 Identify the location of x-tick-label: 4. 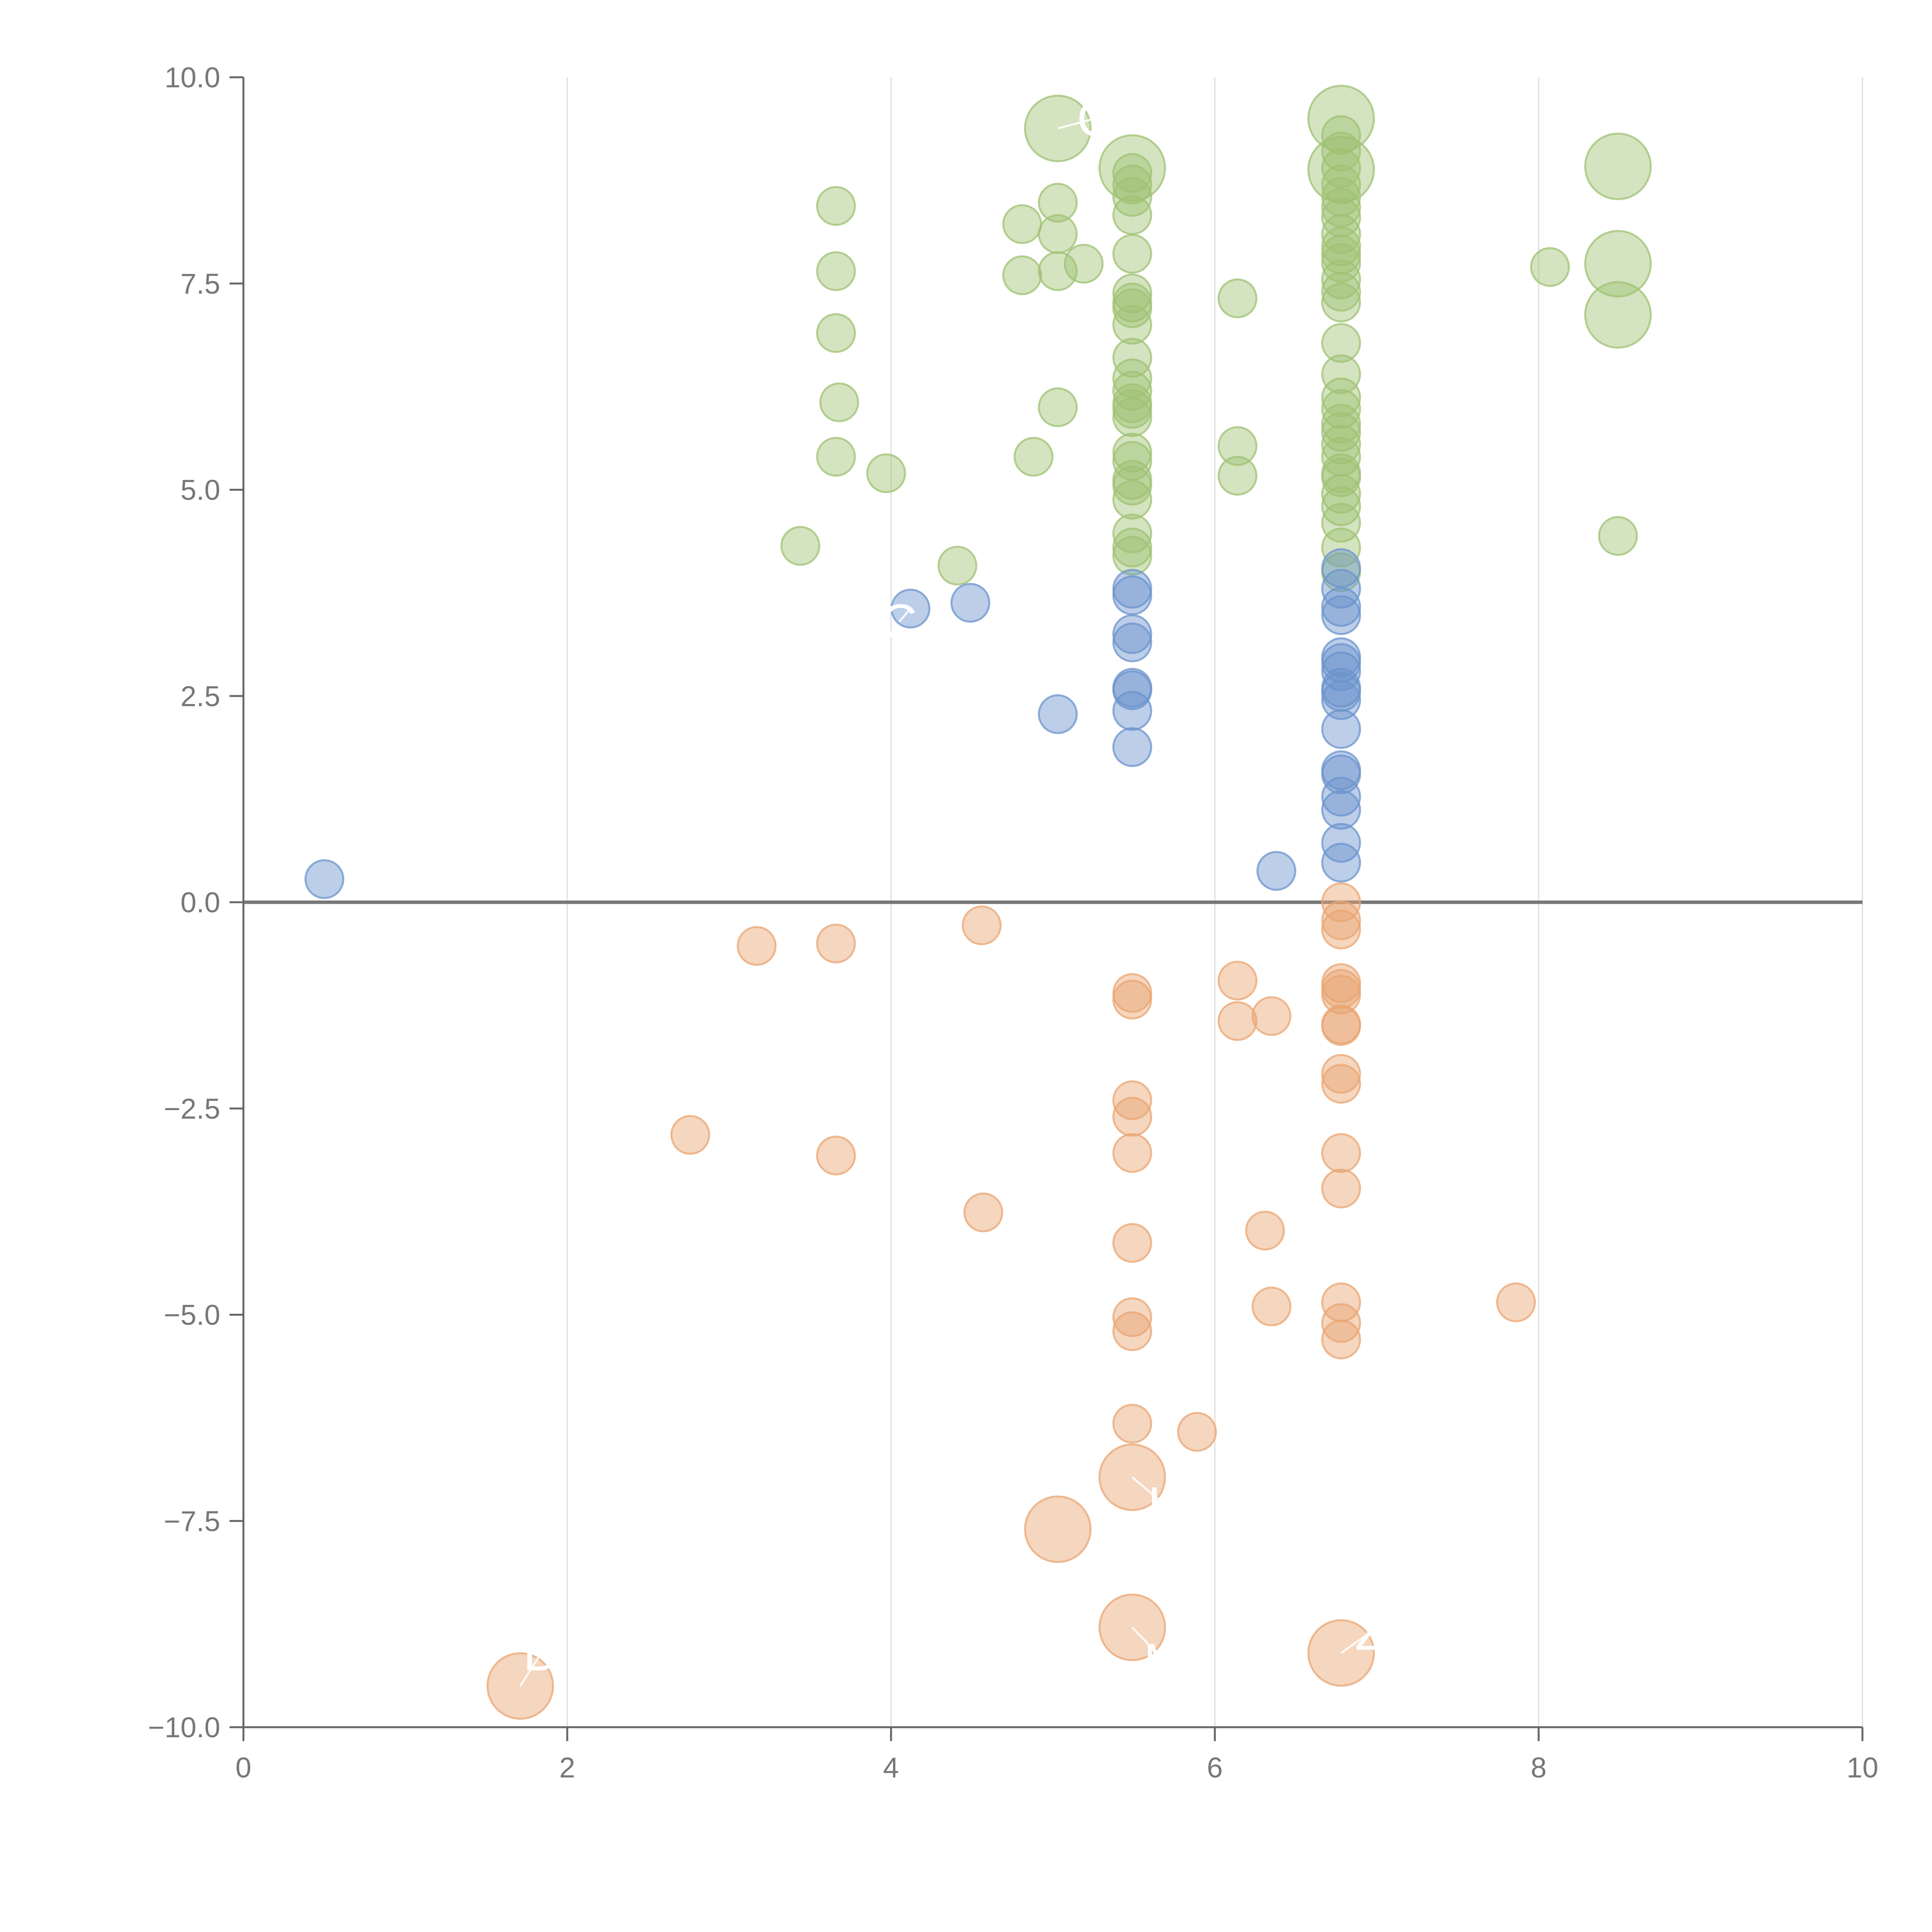
(891, 1768).